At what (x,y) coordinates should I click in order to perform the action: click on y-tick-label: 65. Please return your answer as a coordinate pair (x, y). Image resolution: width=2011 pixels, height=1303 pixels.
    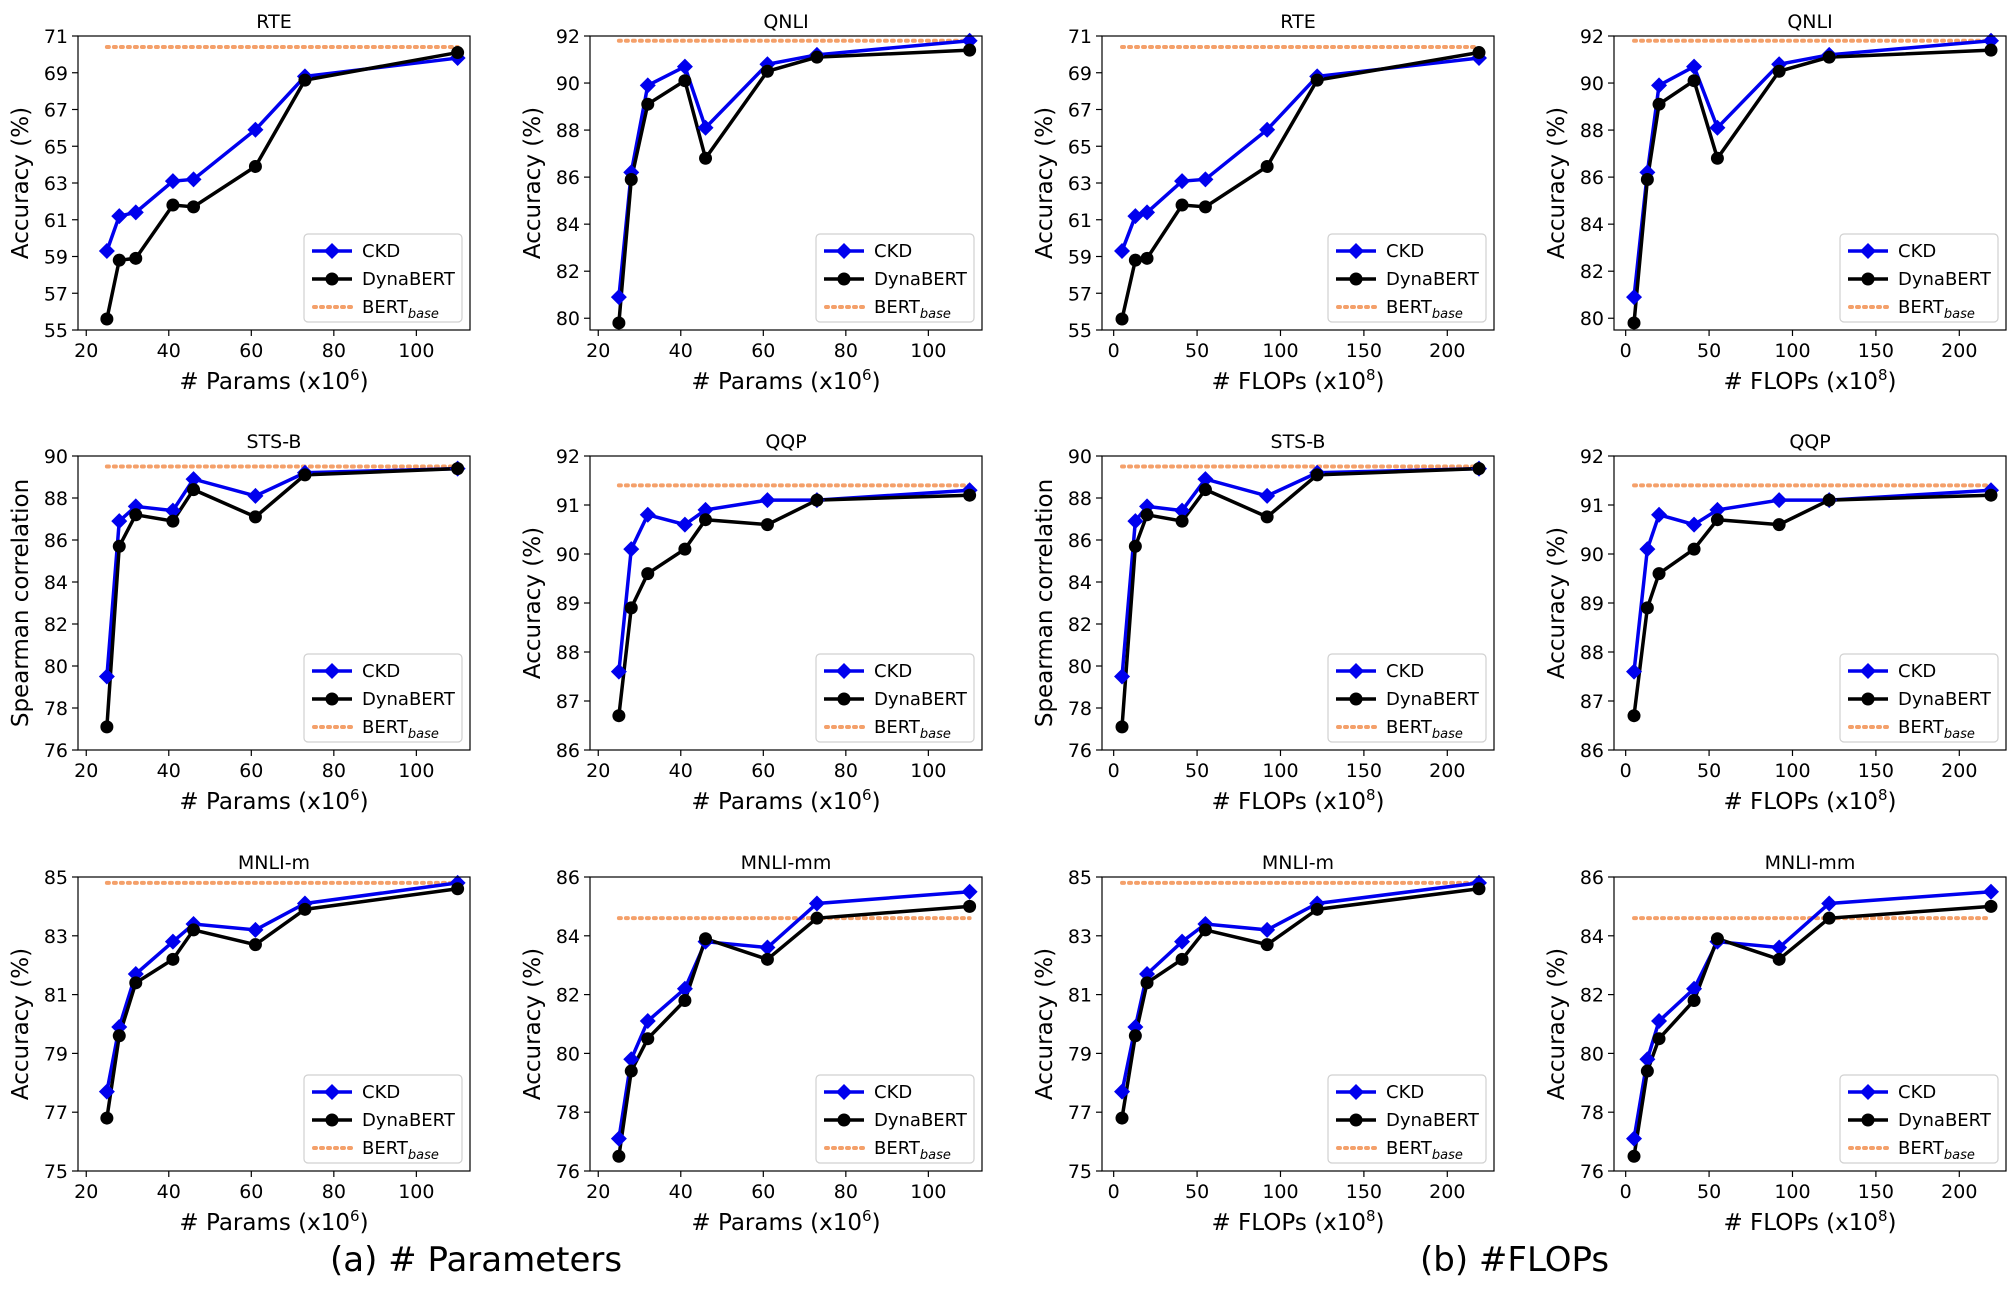
    Looking at the image, I should click on (56, 147).